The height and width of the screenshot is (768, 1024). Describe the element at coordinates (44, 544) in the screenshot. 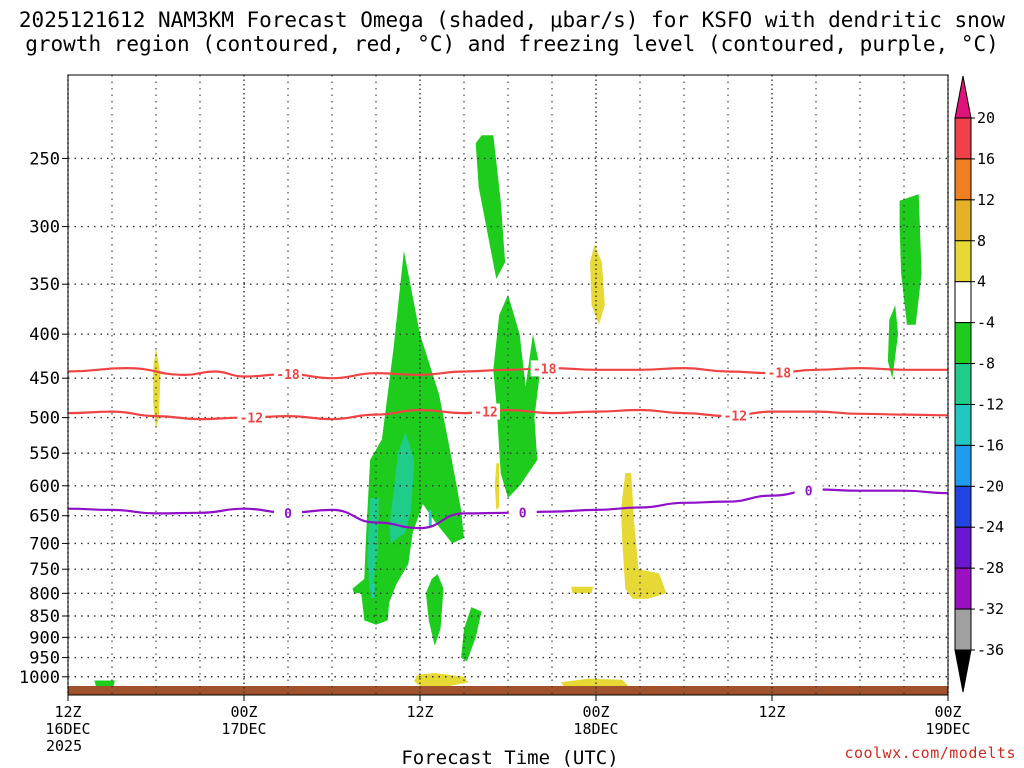

I see `y-tick-label-700: 700` at that location.